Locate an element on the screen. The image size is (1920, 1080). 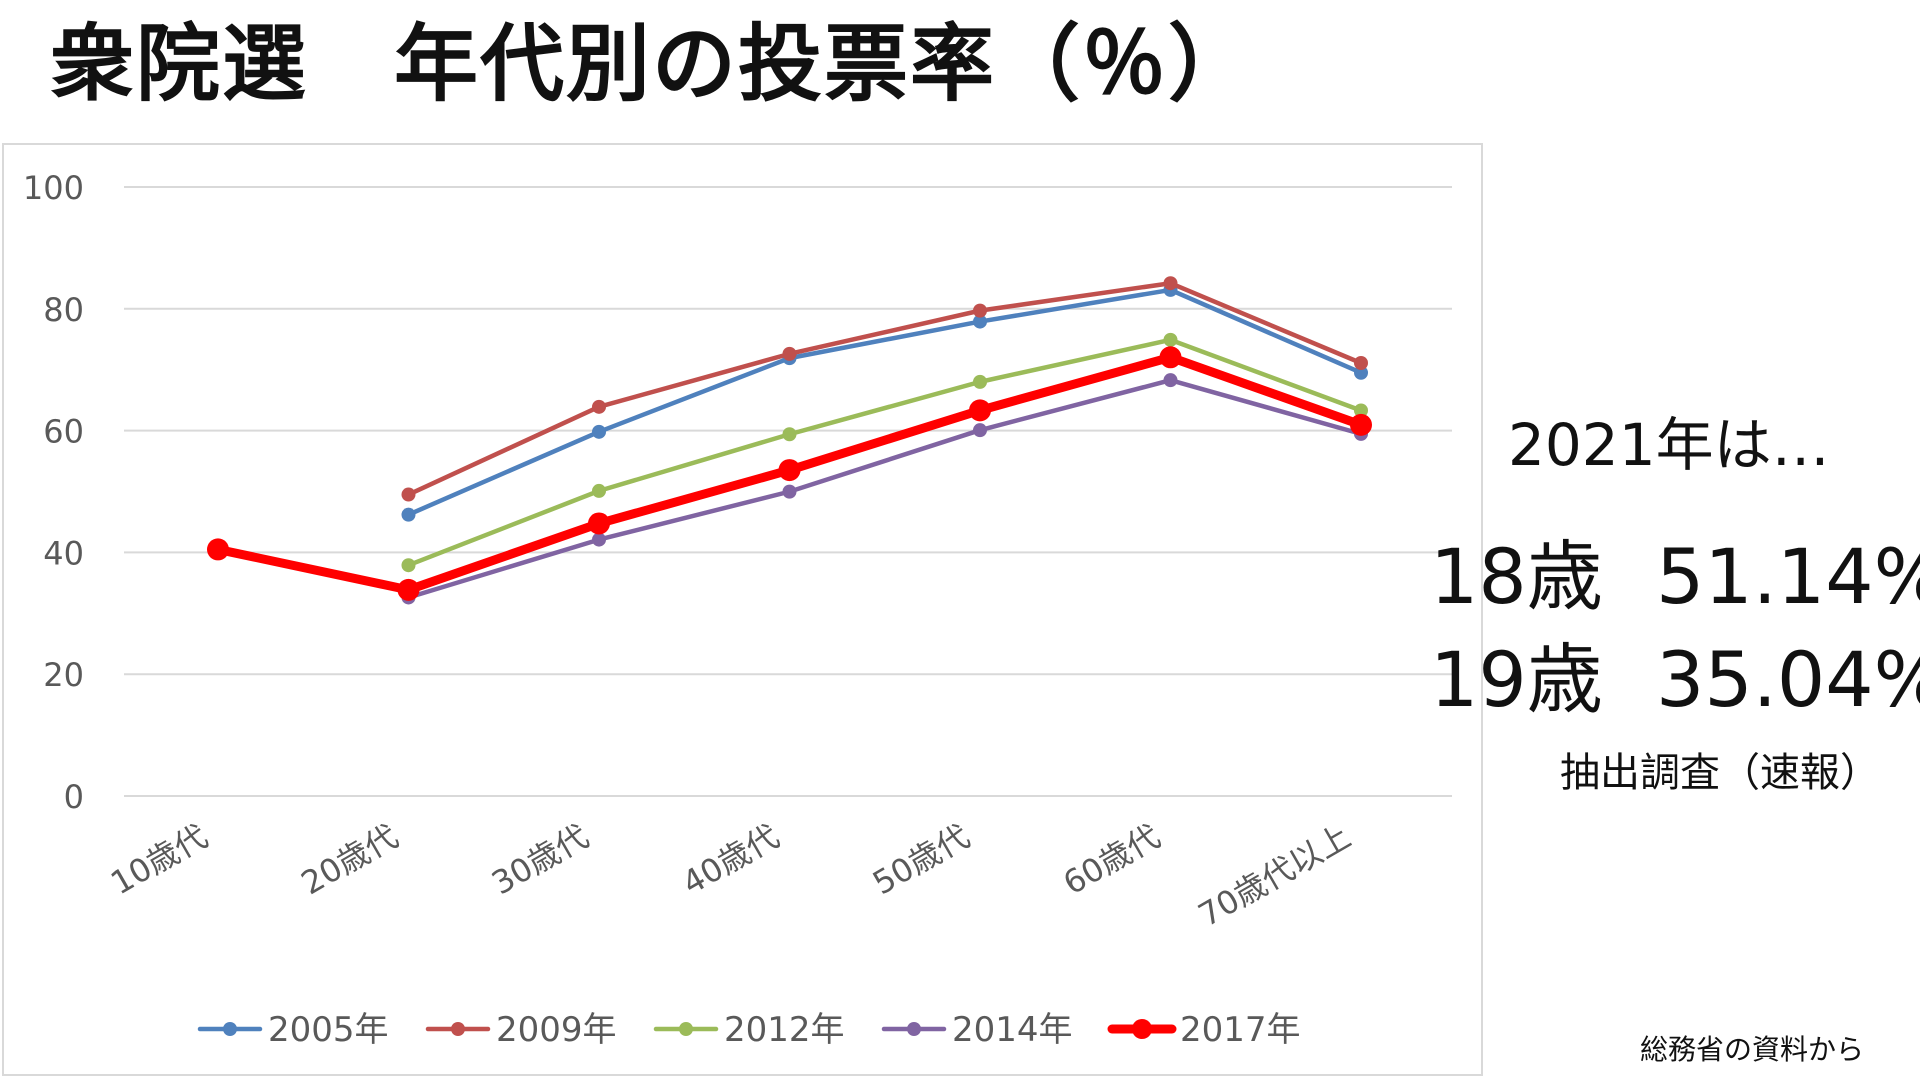
x-tick-label: 10歳代 is located at coordinates (159, 859).